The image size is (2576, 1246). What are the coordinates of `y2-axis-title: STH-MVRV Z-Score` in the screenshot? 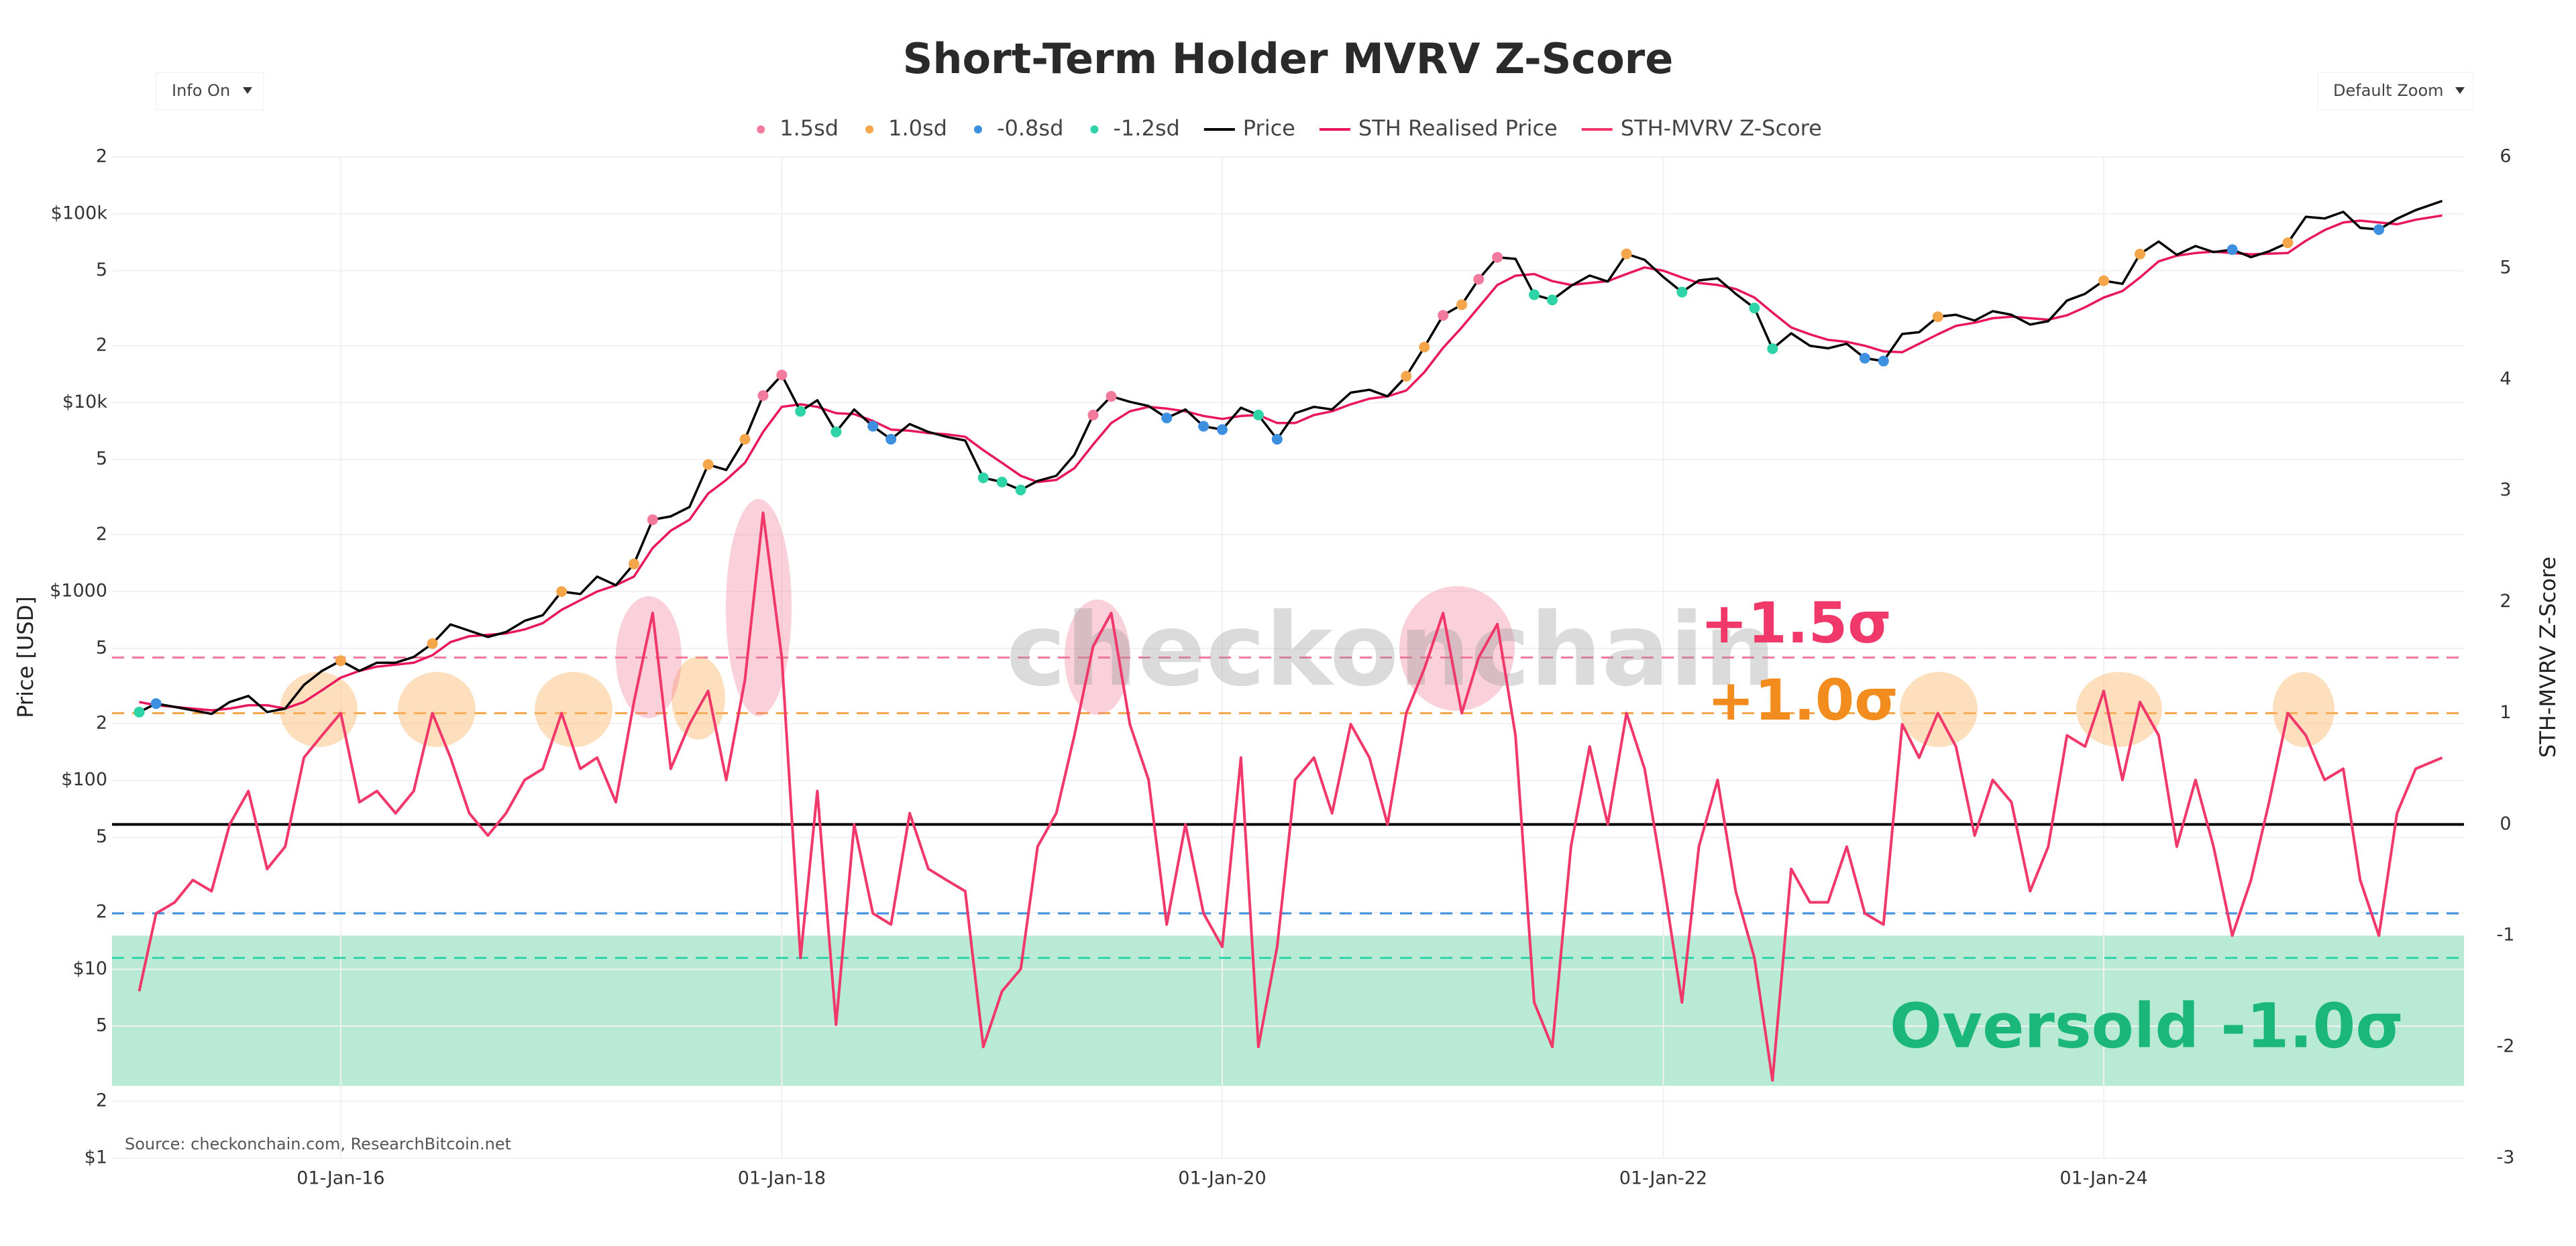 It's located at (2548, 657).